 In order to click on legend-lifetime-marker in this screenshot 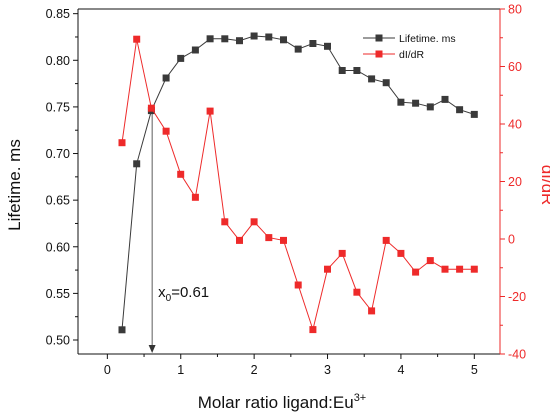, I will do `click(379, 38)`.